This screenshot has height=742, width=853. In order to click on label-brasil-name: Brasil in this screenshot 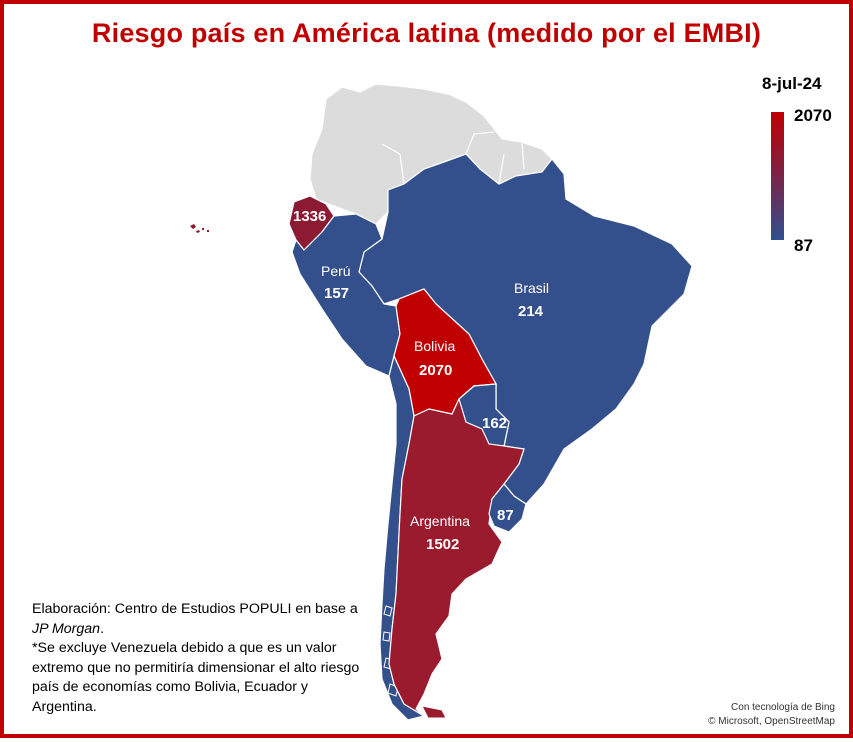, I will do `click(531, 288)`.